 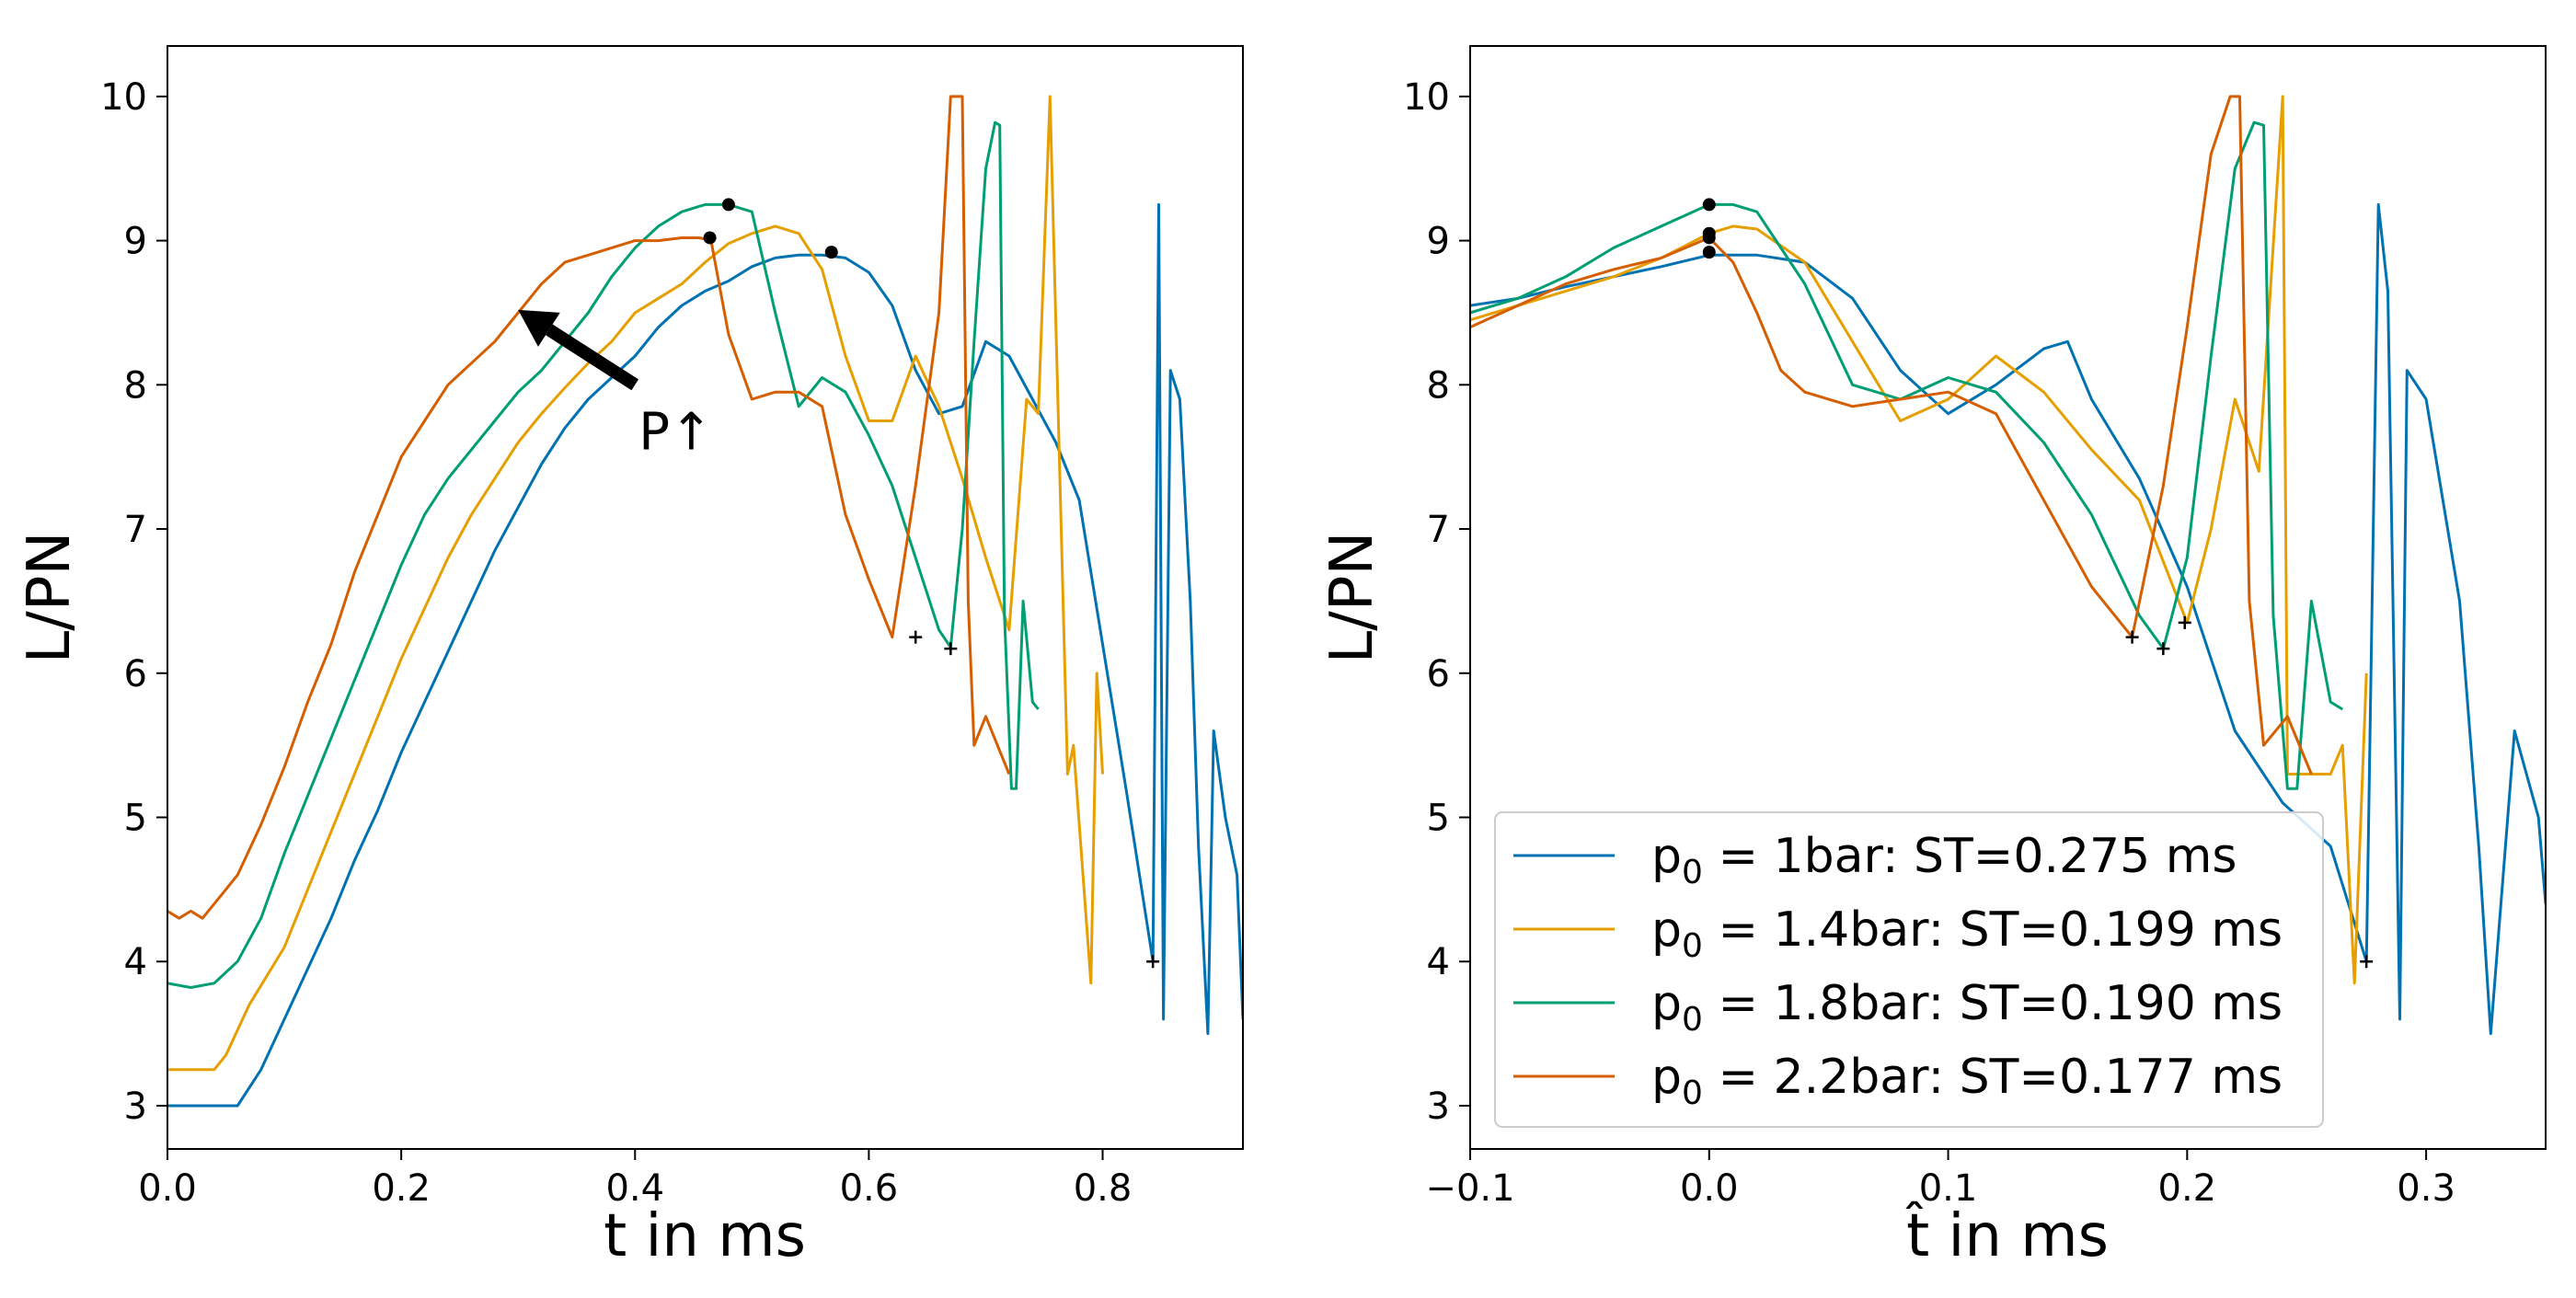 What do you see at coordinates (2007, 1235) in the screenshot?
I see `x-axis-label: t̂ in ms` at bounding box center [2007, 1235].